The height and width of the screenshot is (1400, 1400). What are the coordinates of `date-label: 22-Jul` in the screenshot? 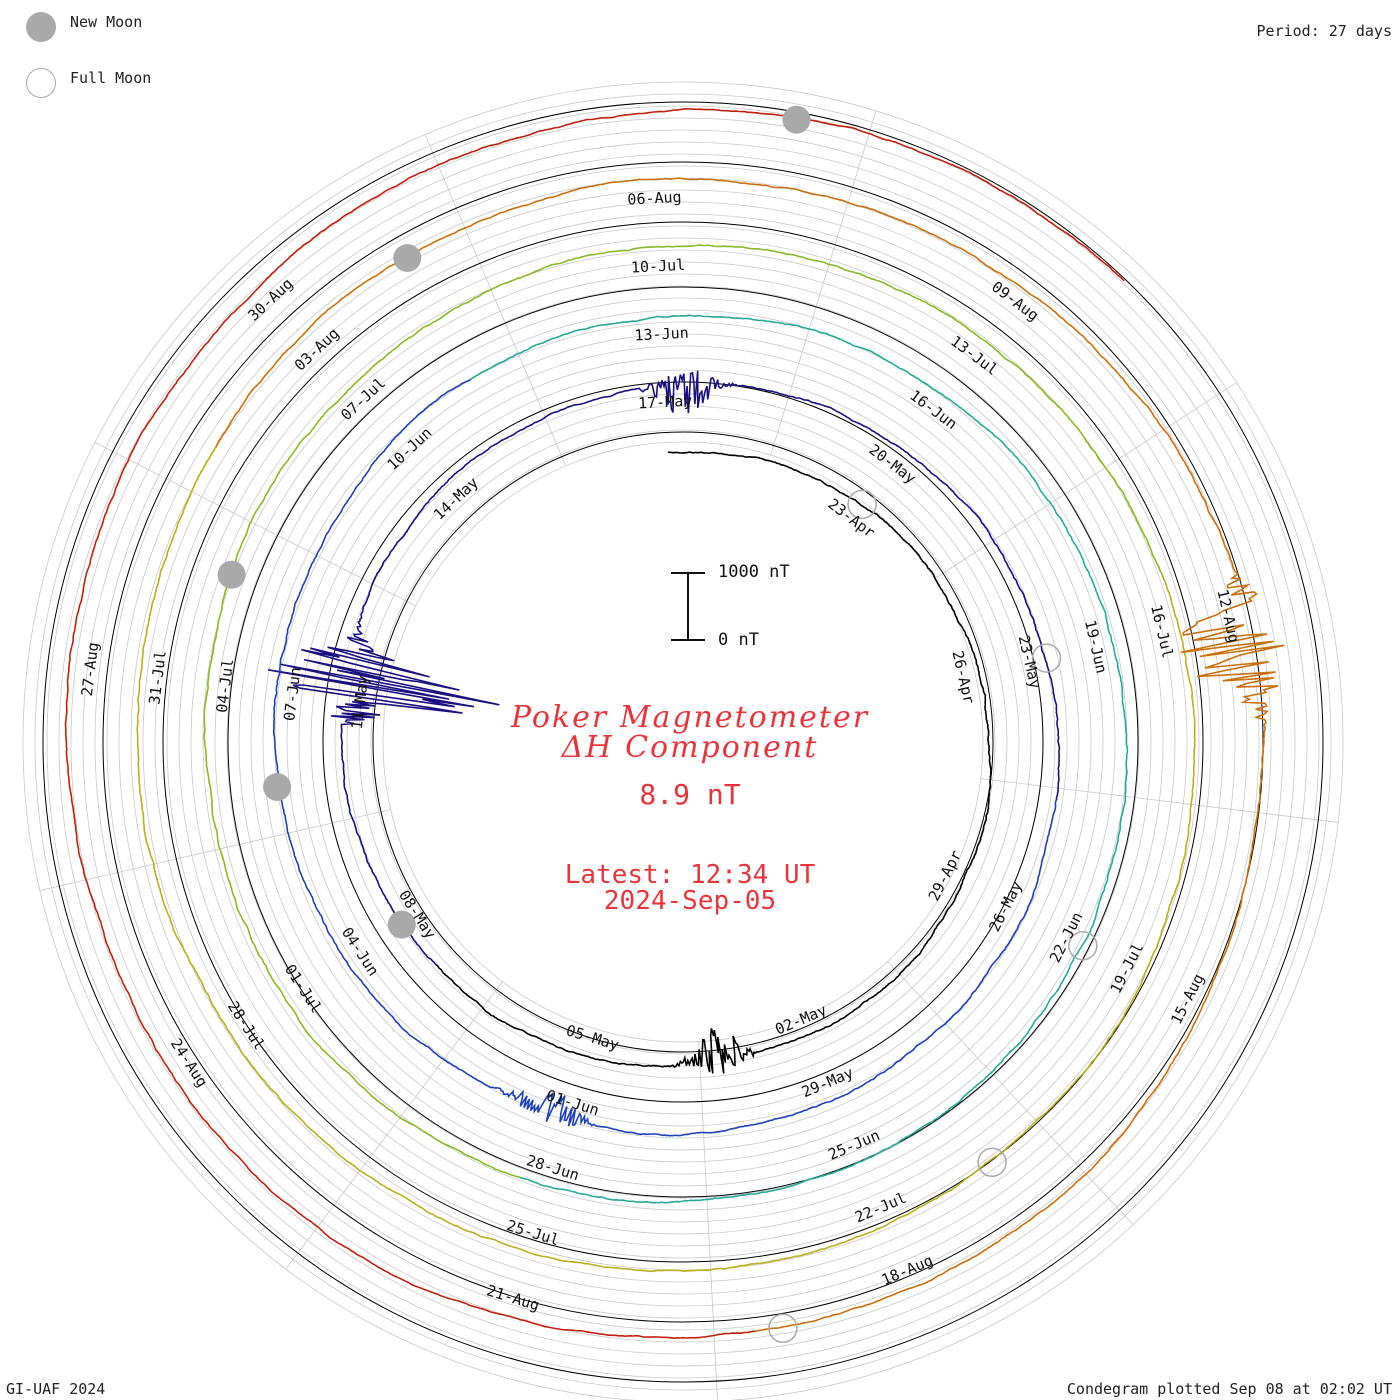 It's located at (880, 1208).